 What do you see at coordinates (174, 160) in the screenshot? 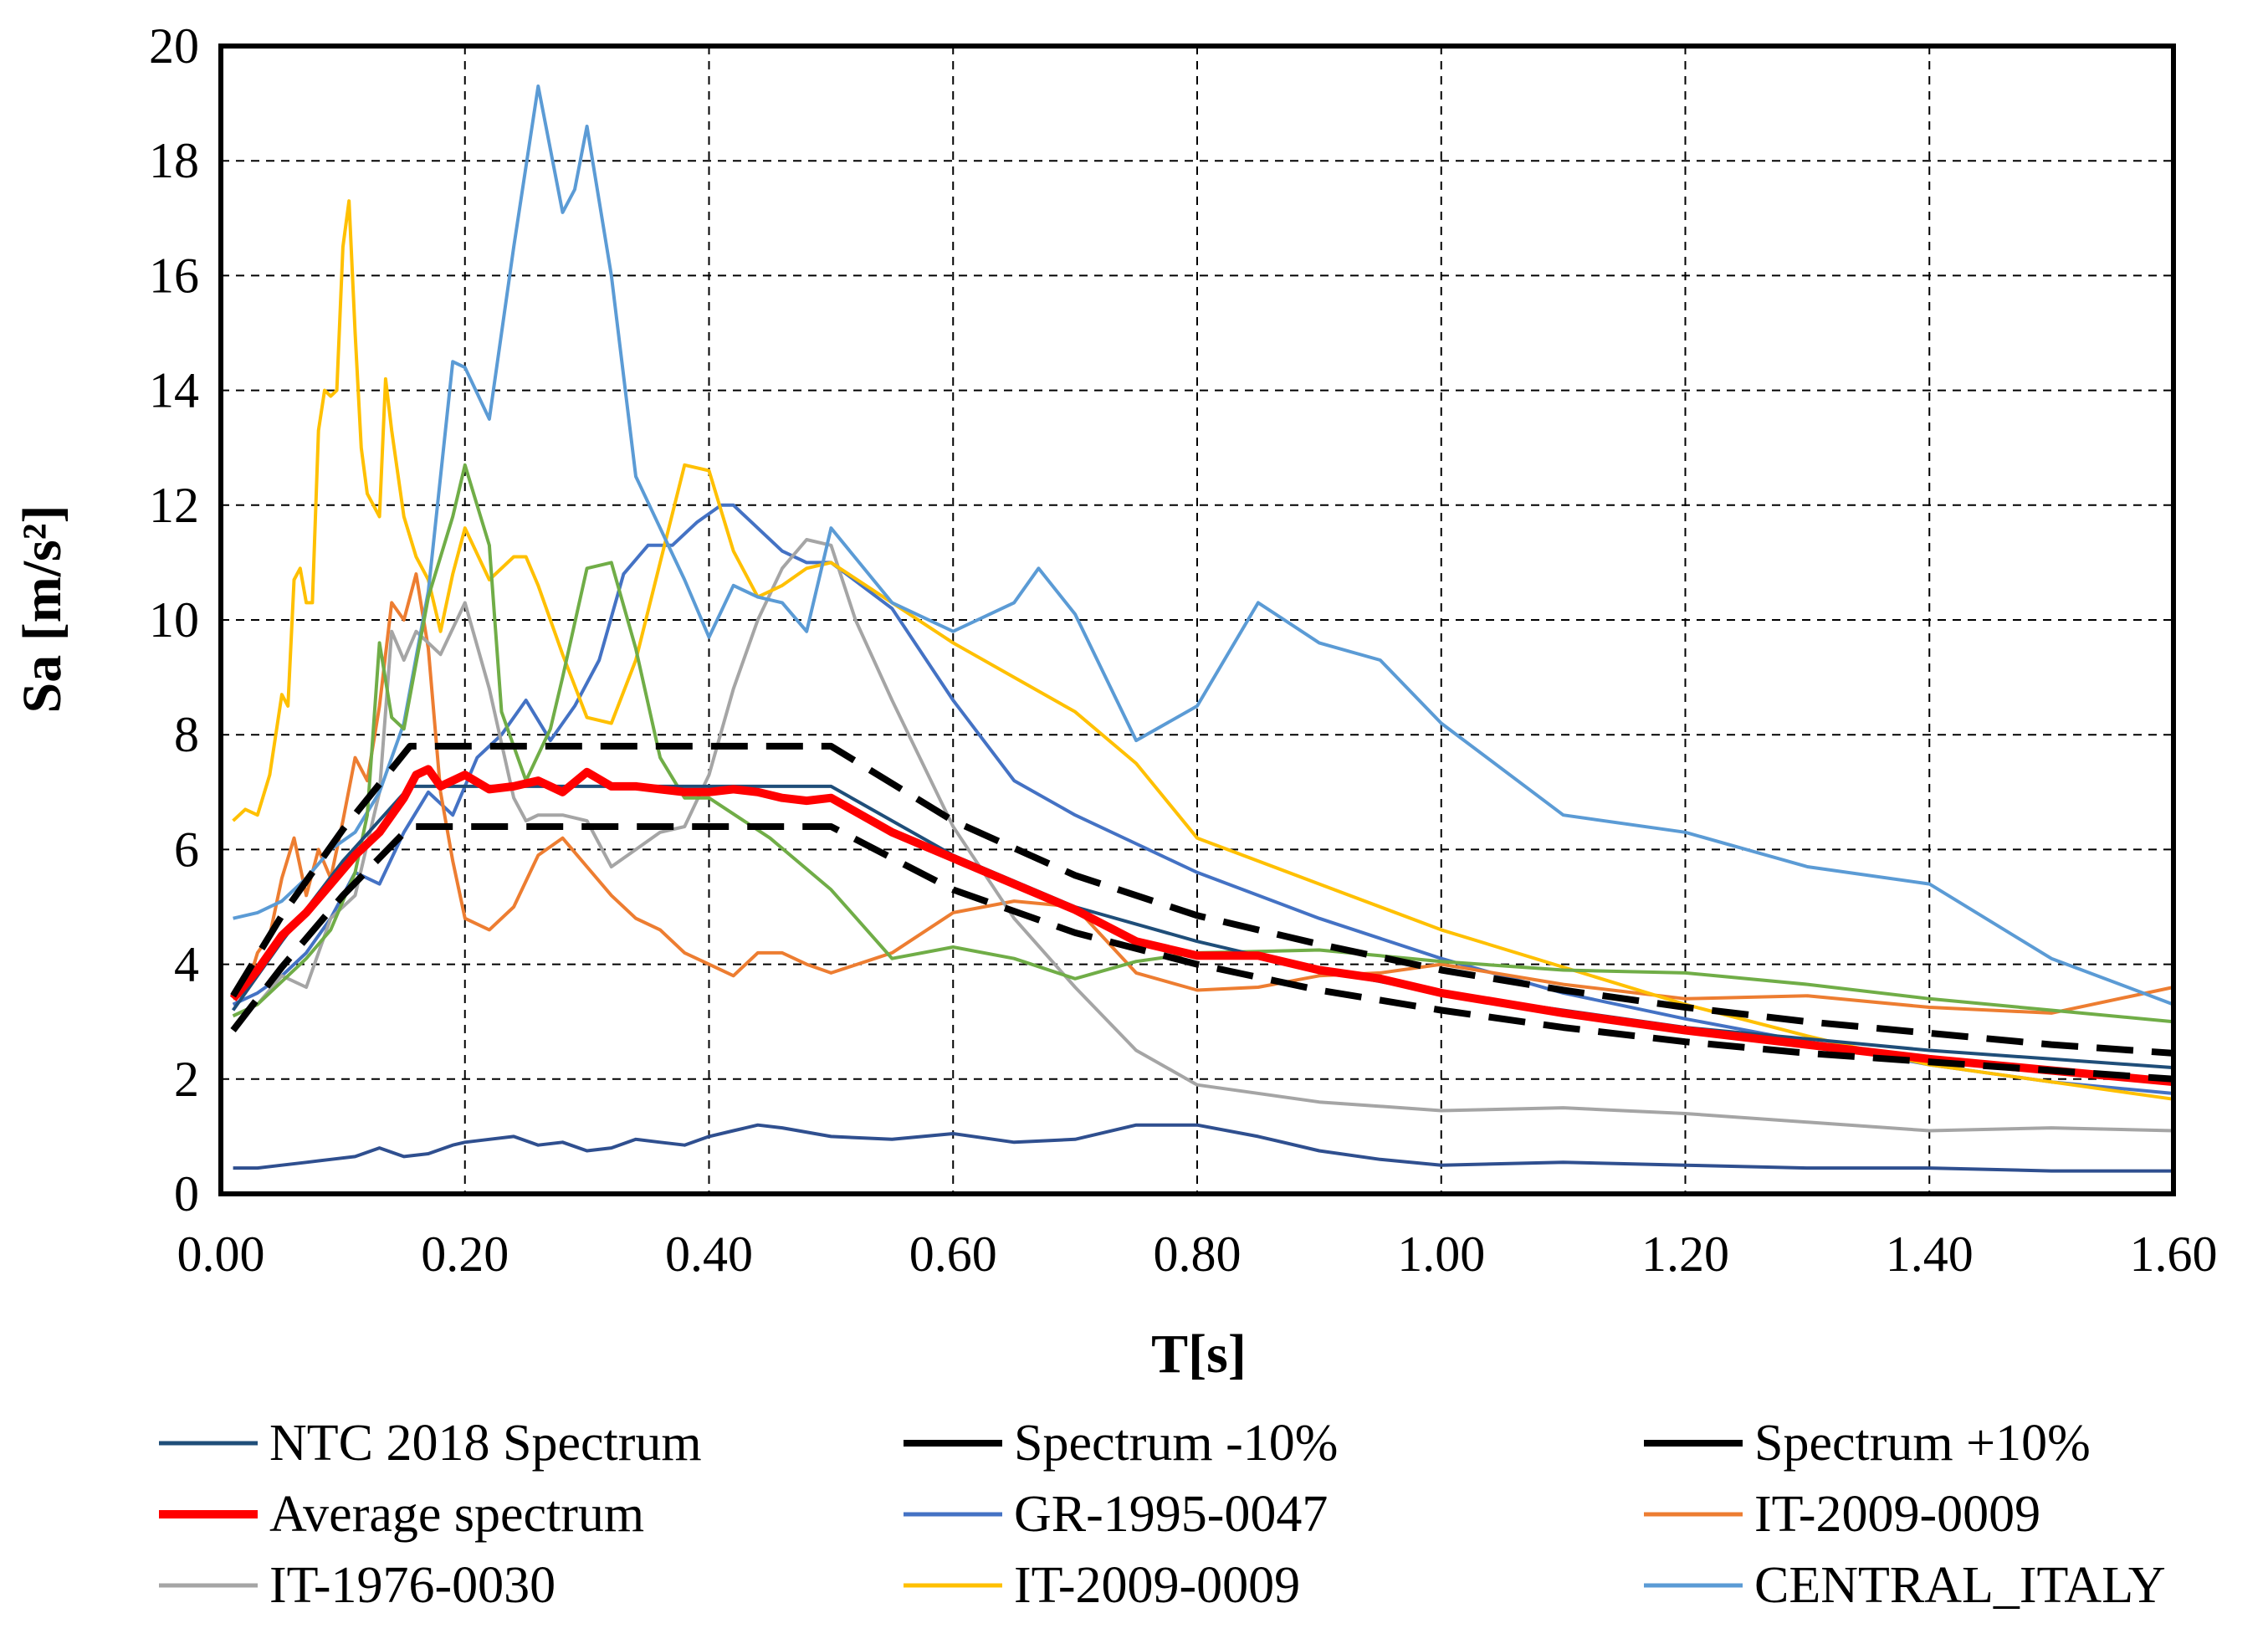
I see `y-tick-label: 18` at bounding box center [174, 160].